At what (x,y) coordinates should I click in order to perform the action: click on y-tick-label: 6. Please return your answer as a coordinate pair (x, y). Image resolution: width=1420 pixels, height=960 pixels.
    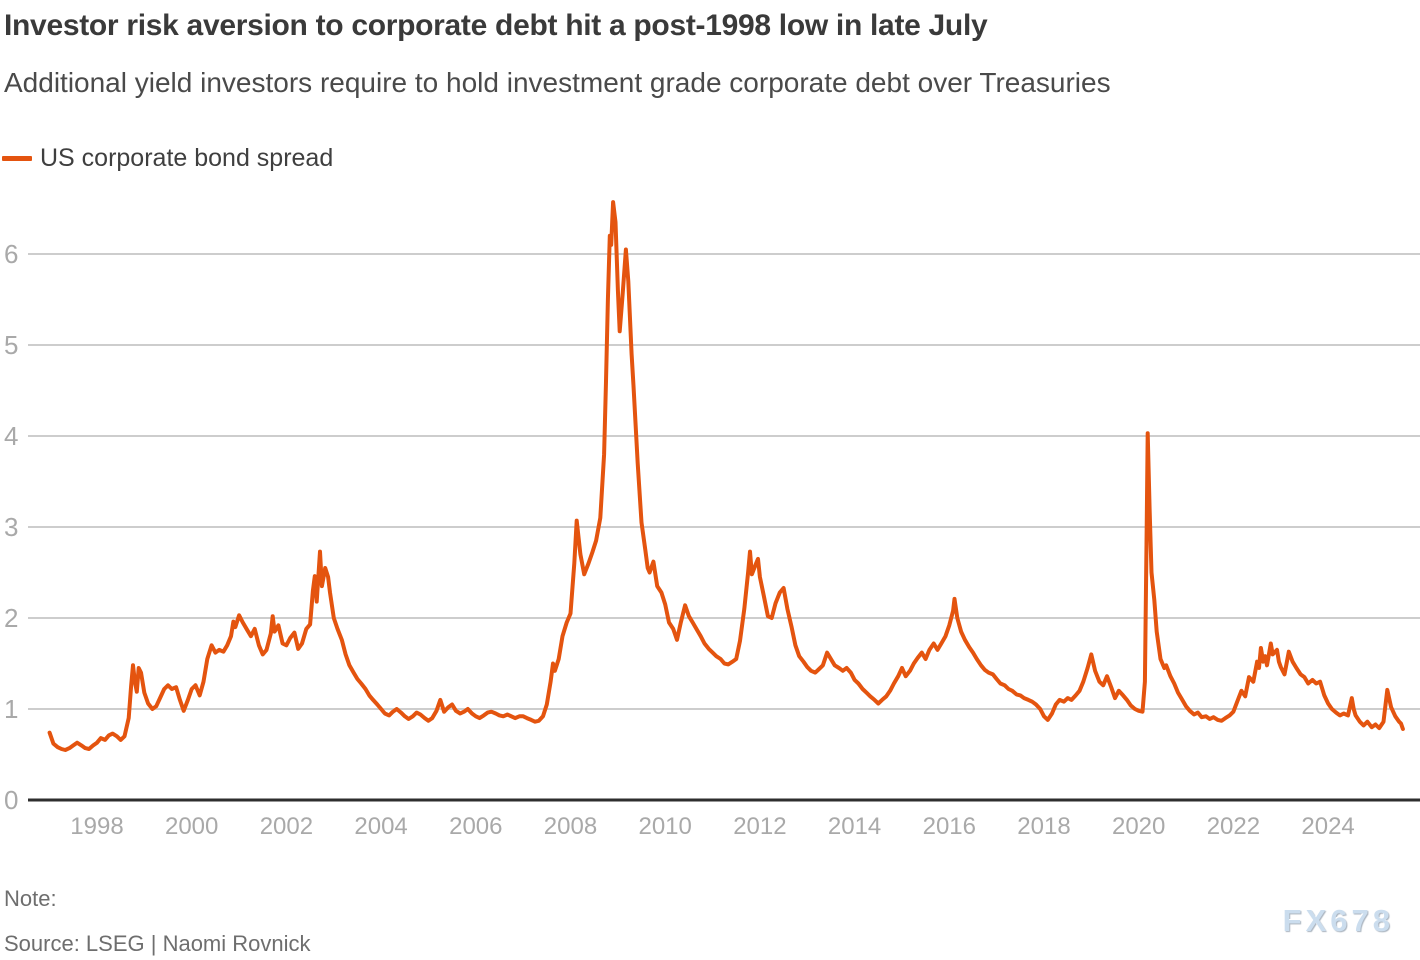
    Looking at the image, I should click on (11, 254).